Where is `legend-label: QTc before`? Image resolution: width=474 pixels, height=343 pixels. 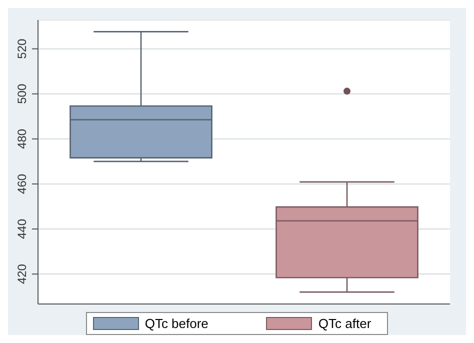 legend-label: QTc before is located at coordinates (176, 323).